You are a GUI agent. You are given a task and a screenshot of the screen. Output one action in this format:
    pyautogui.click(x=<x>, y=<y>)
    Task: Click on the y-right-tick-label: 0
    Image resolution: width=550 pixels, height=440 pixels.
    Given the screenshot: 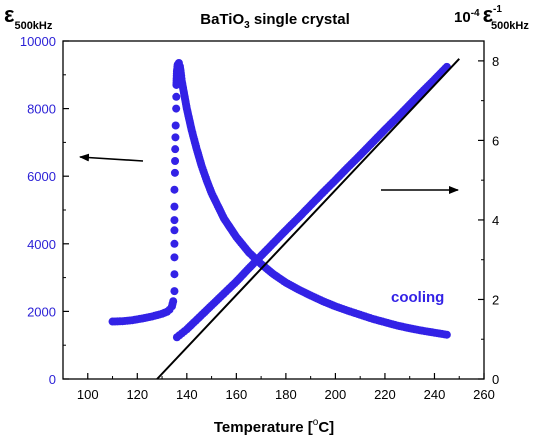 What is the action you would take?
    pyautogui.click(x=495, y=379)
    